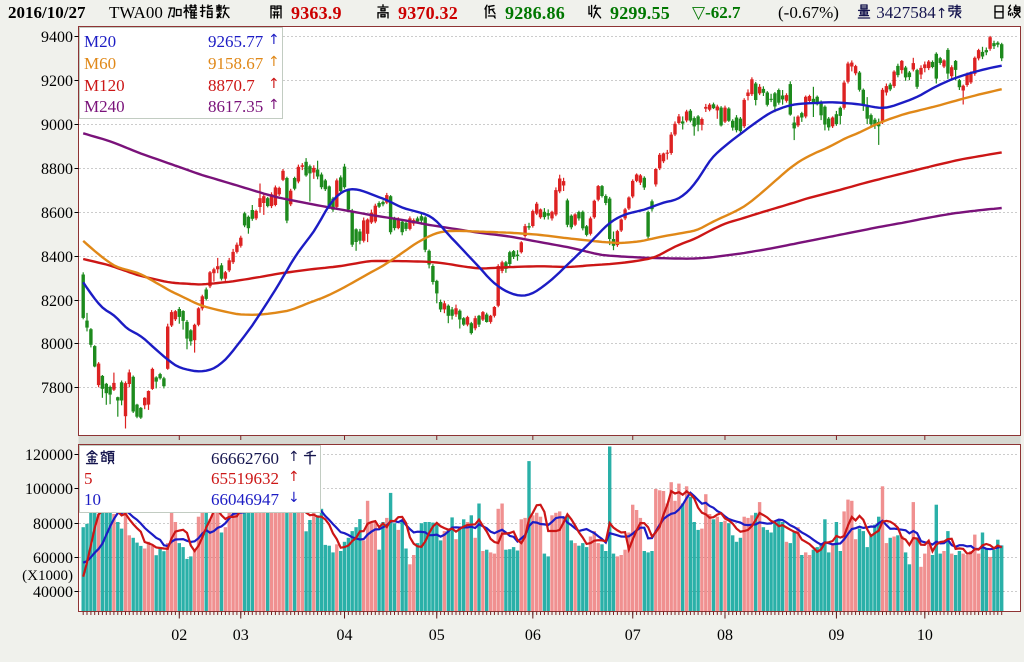 The height and width of the screenshot is (662, 1024). What do you see at coordinates (100, 41) in the screenshot?
I see `ma-label: M20` at bounding box center [100, 41].